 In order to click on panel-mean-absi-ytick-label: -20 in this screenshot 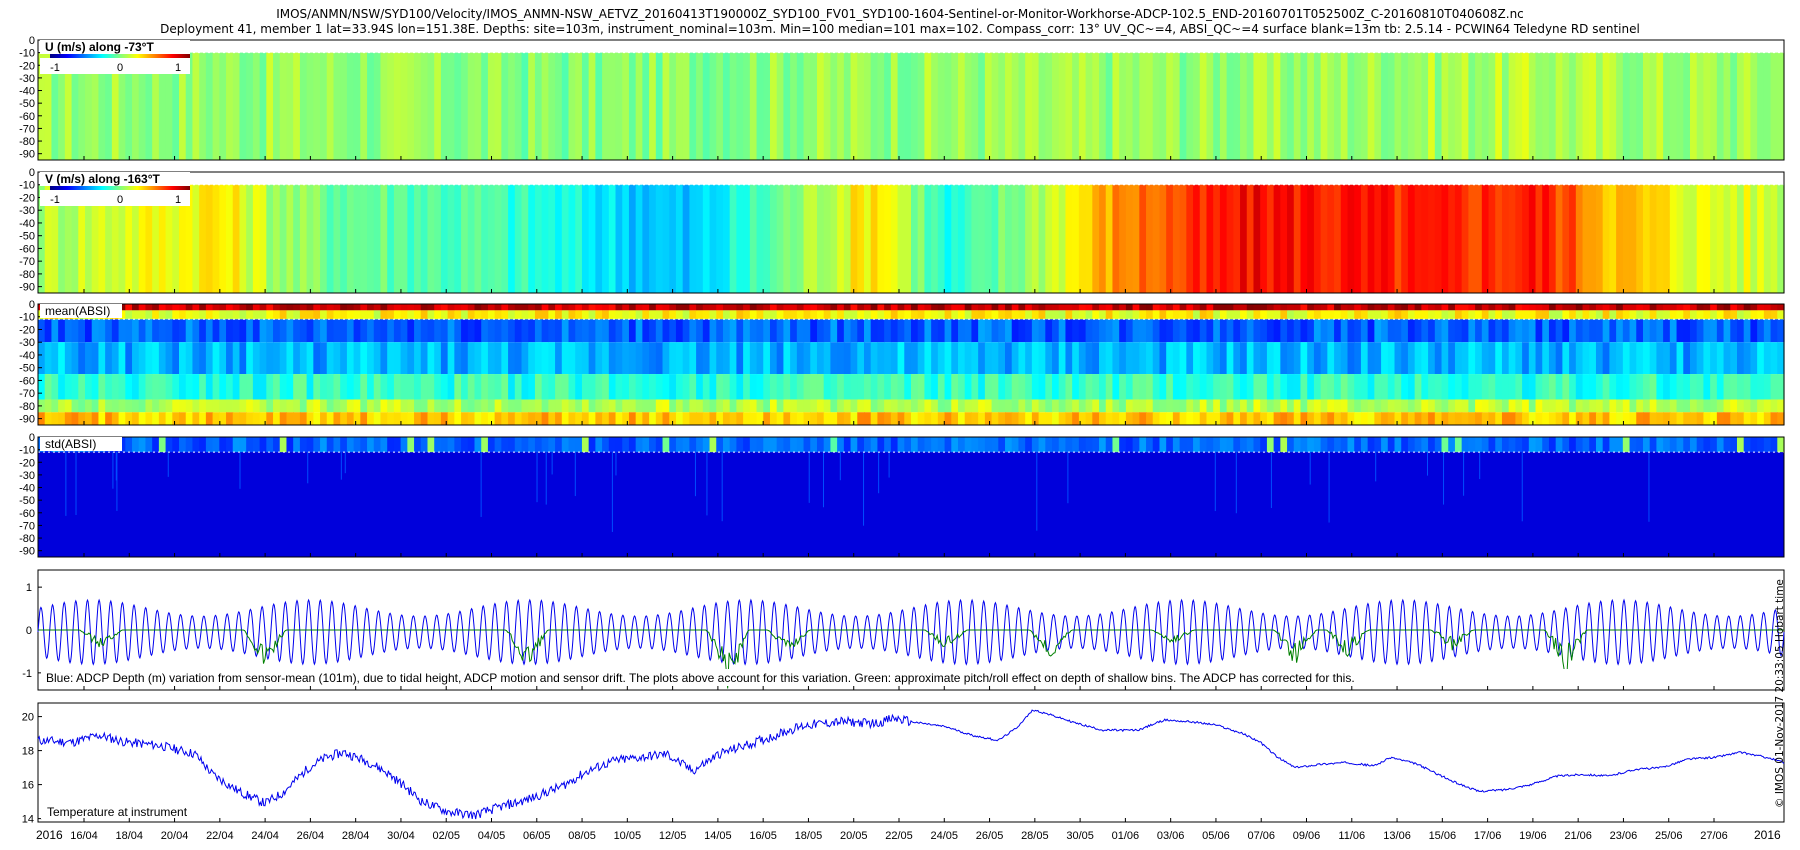, I will do `click(27, 330)`.